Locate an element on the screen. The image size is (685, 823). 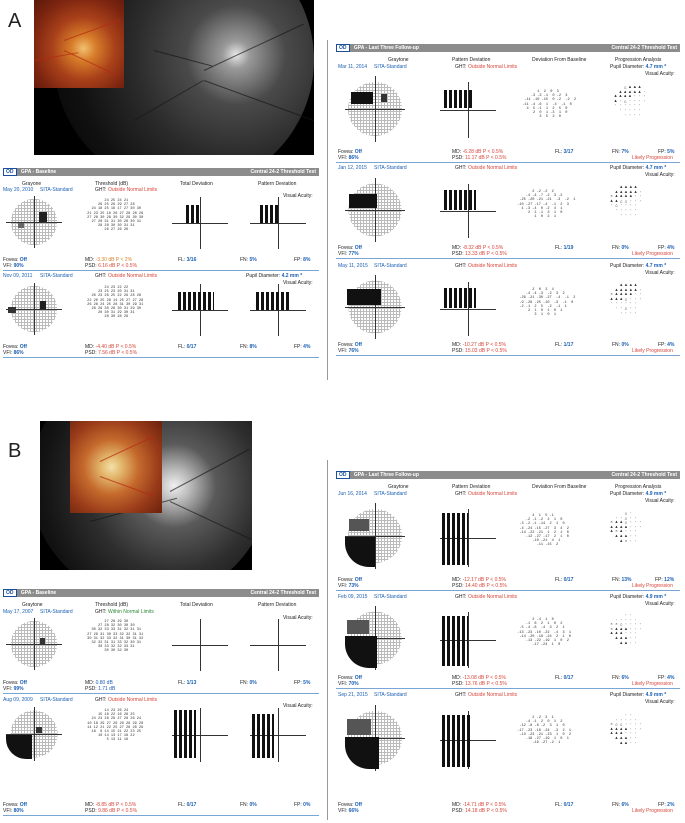
exam-date: Nov 09, 2011 is located at coordinates (18, 276).